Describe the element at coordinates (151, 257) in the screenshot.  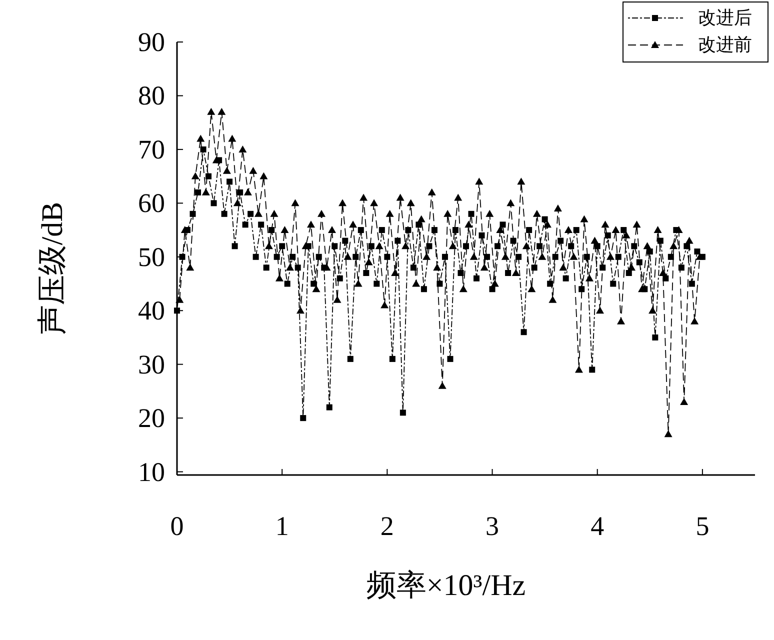
I see `y-tick-label: 50` at that location.